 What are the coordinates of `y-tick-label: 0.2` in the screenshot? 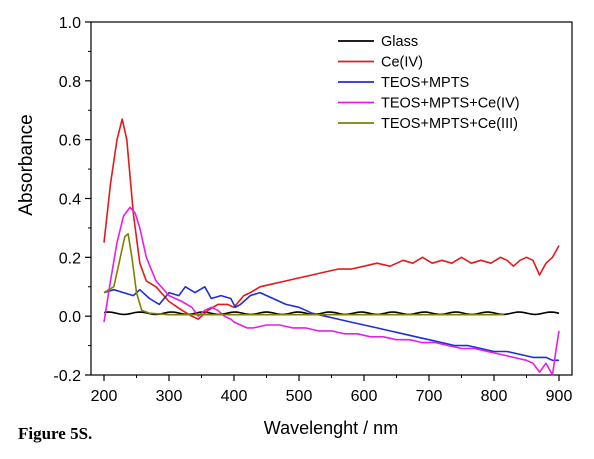 It's located at (70, 258).